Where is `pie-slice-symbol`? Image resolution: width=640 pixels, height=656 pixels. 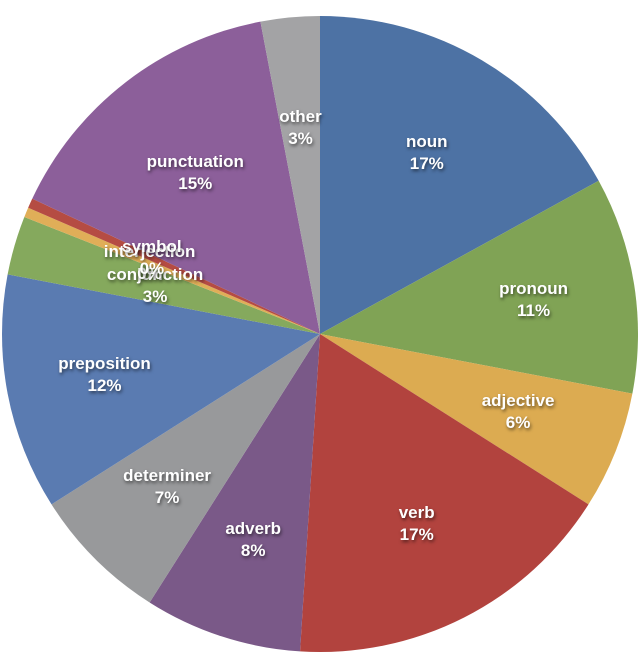 pie-slice-symbol is located at coordinates (174, 266).